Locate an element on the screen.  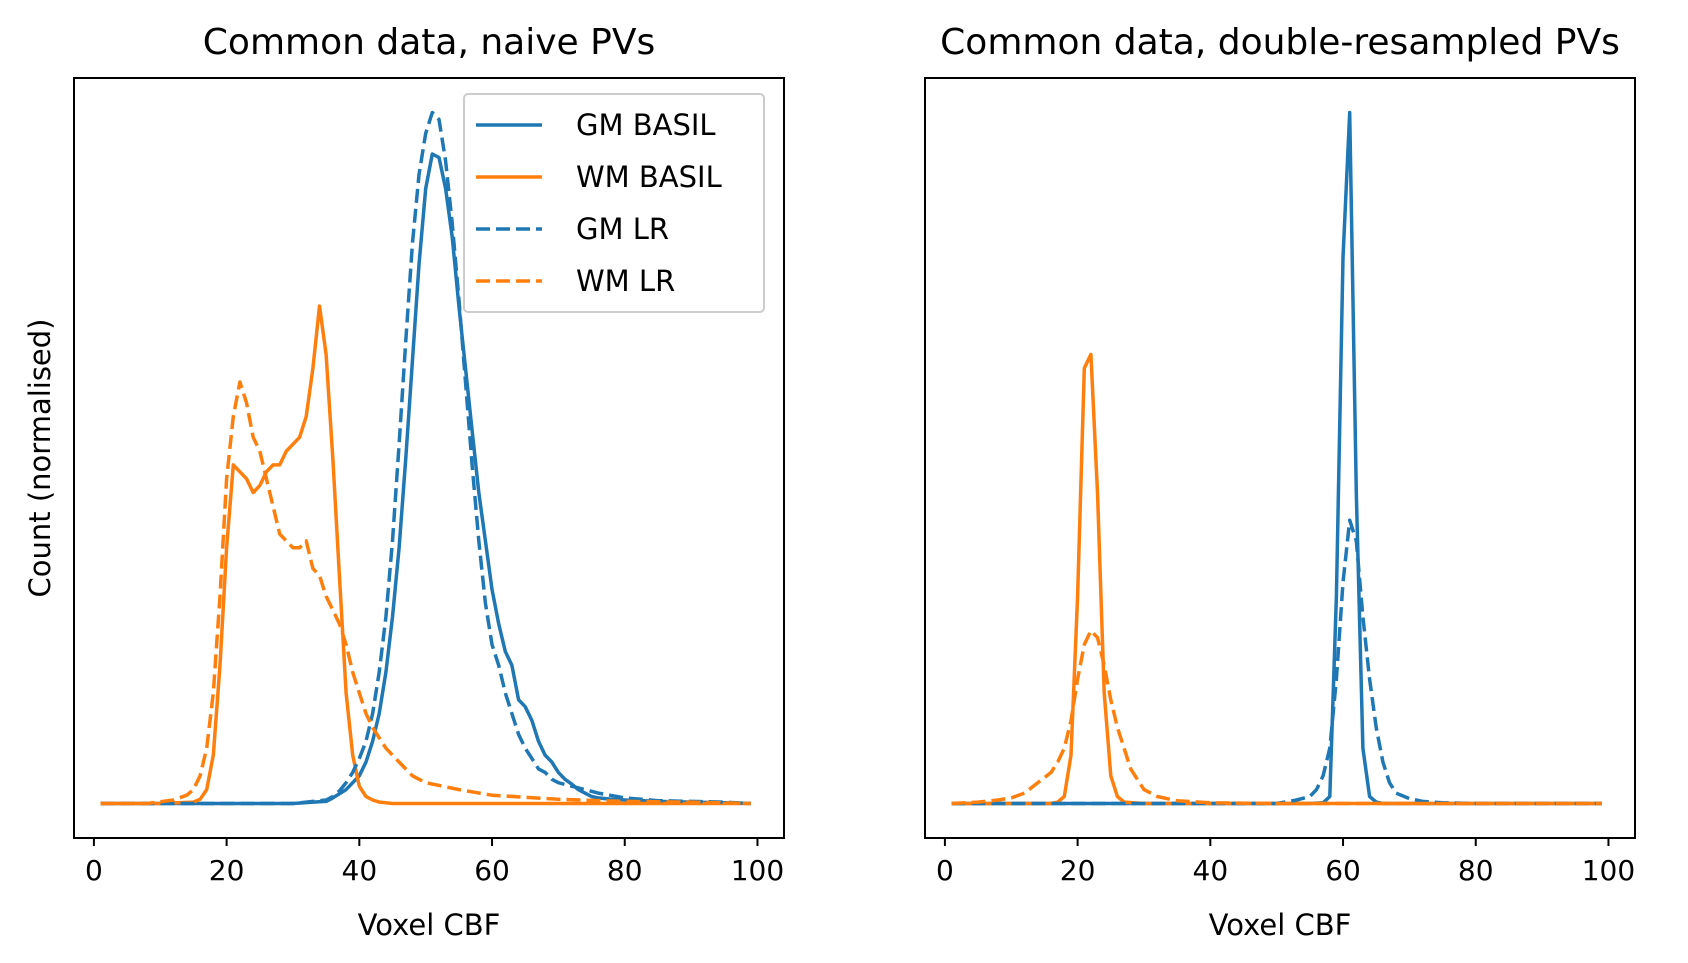
legend-label: GM BASIL is located at coordinates (646, 125).